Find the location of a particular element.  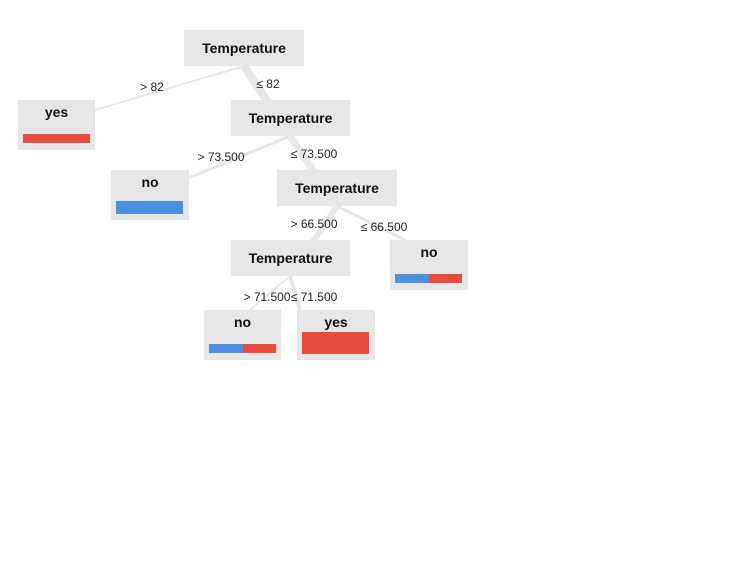

leaf-node-no-right: no is located at coordinates (429, 265).